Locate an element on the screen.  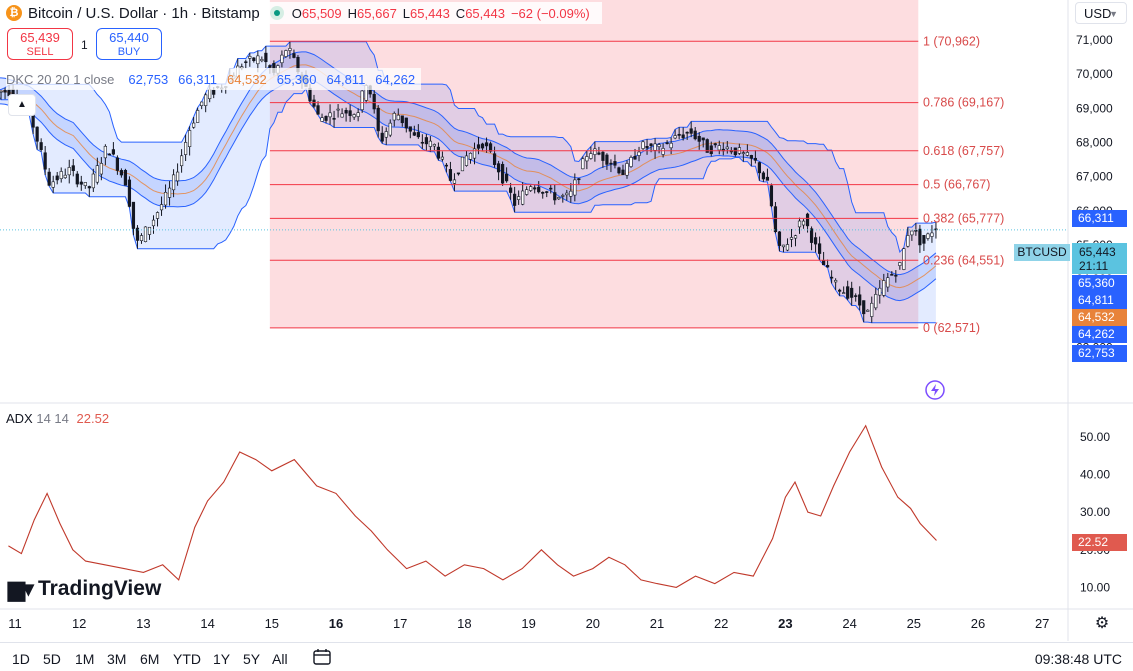
date-range-calendar-icon is located at coordinates (322, 657).